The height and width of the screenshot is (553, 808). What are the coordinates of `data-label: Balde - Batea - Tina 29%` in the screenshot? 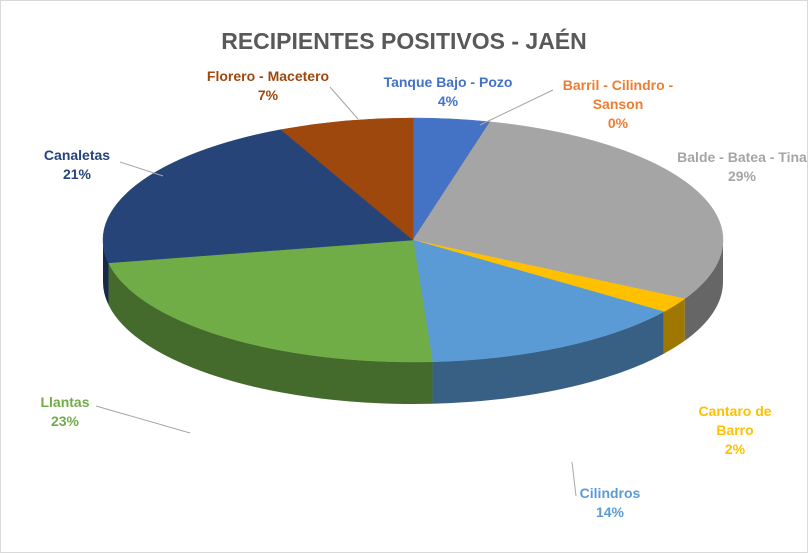 It's located at (742, 167).